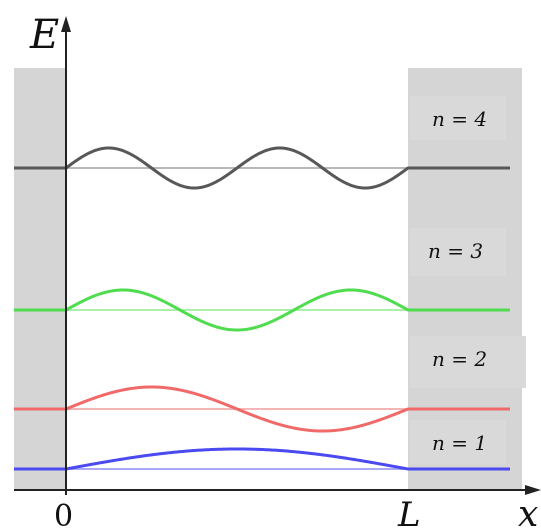  Describe the element at coordinates (63, 513) in the screenshot. I see `origin-tick-label: 0` at that location.